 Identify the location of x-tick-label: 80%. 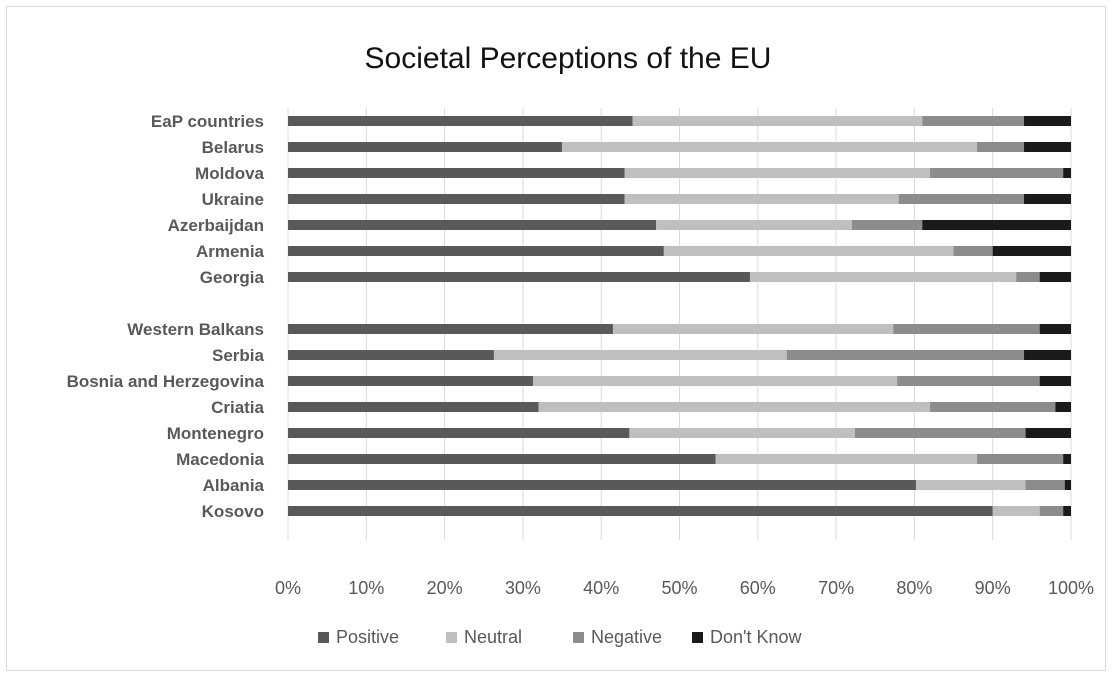
(914, 588).